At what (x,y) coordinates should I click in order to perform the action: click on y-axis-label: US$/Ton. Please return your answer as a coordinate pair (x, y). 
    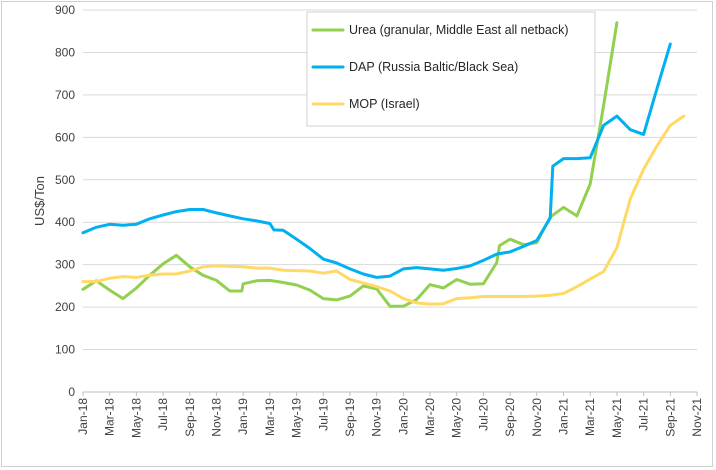
    Looking at the image, I should click on (39, 201).